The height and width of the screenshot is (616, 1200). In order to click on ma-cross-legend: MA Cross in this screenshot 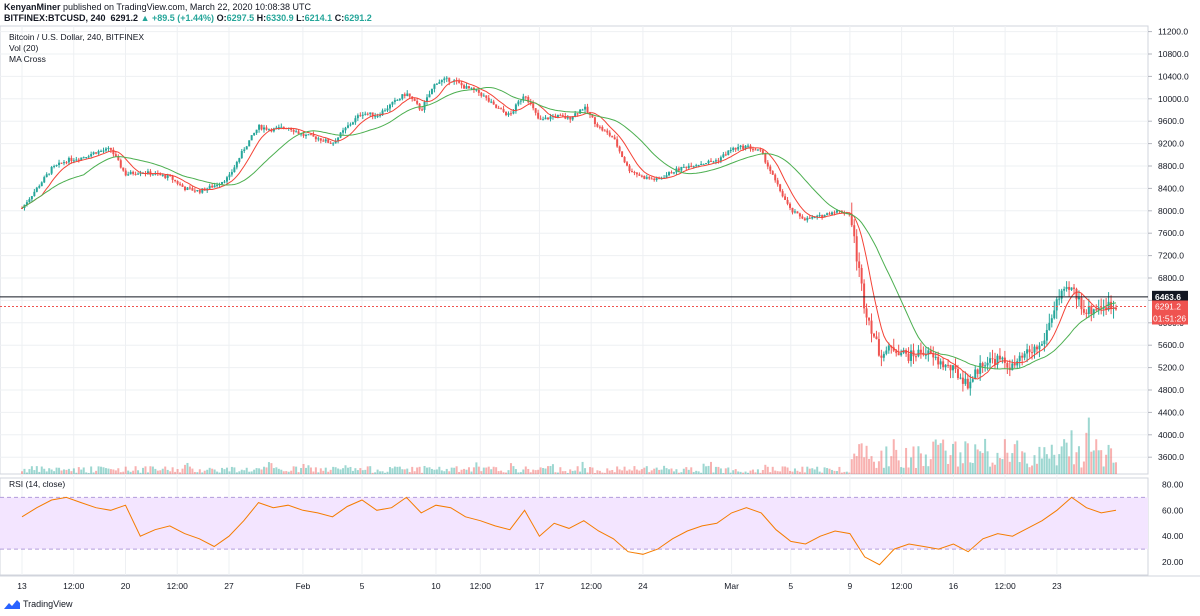, I will do `click(27, 59)`.